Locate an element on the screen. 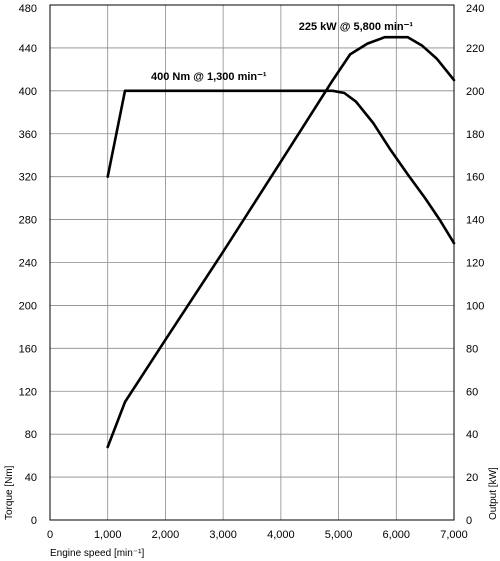  y-right-tick-label: 60 is located at coordinates (472, 392).